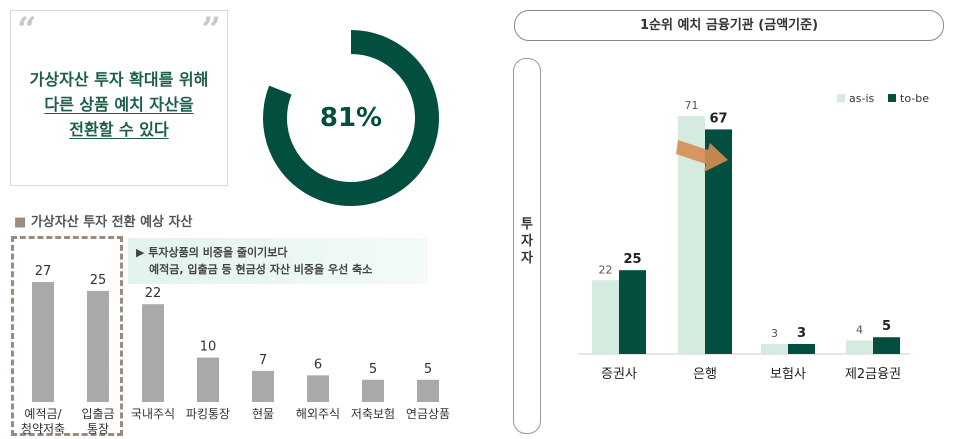  What do you see at coordinates (43, 414) in the screenshot?
I see `left-category-label: 예적금/` at bounding box center [43, 414].